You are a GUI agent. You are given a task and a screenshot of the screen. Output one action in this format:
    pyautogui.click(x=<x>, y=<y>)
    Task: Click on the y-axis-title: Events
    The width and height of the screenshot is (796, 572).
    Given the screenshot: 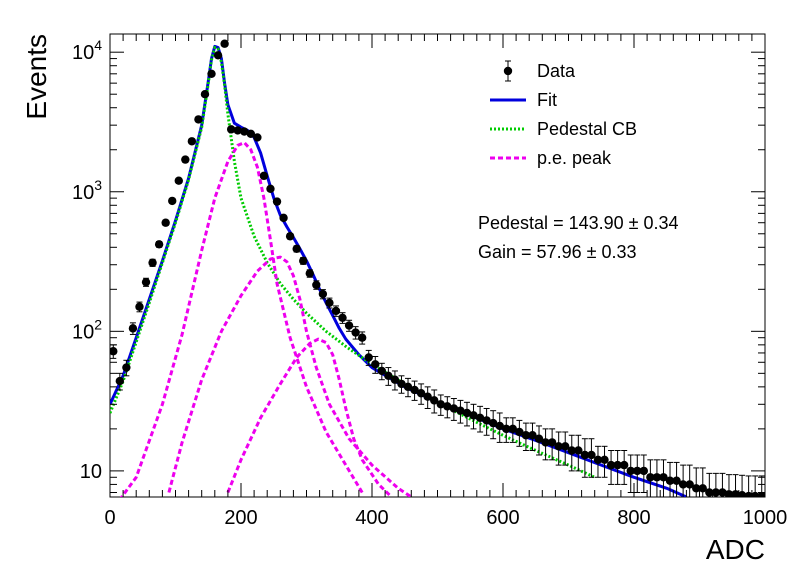 What is the action you would take?
    pyautogui.click(x=36, y=77)
    